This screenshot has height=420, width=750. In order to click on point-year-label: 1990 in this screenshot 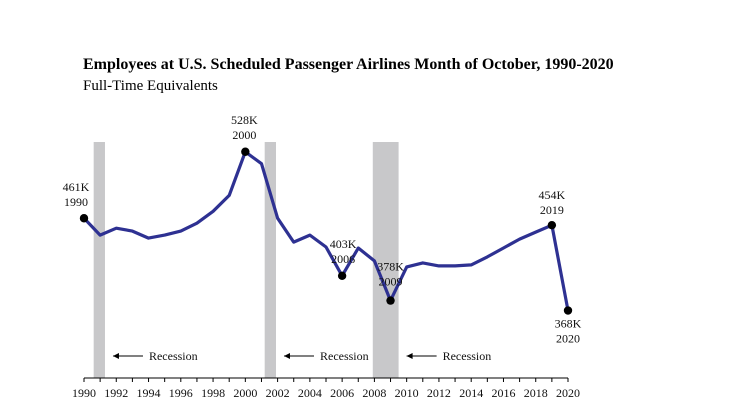, I will do `click(76, 202)`.